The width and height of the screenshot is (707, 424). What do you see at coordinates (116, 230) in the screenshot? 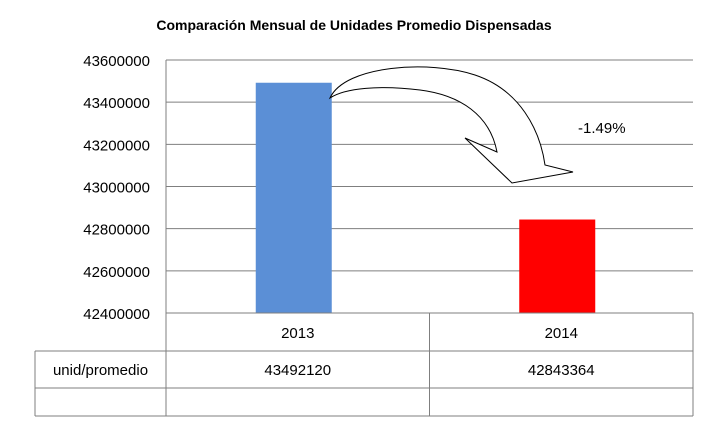
I see `y-tick-label: 42800000` at bounding box center [116, 230].